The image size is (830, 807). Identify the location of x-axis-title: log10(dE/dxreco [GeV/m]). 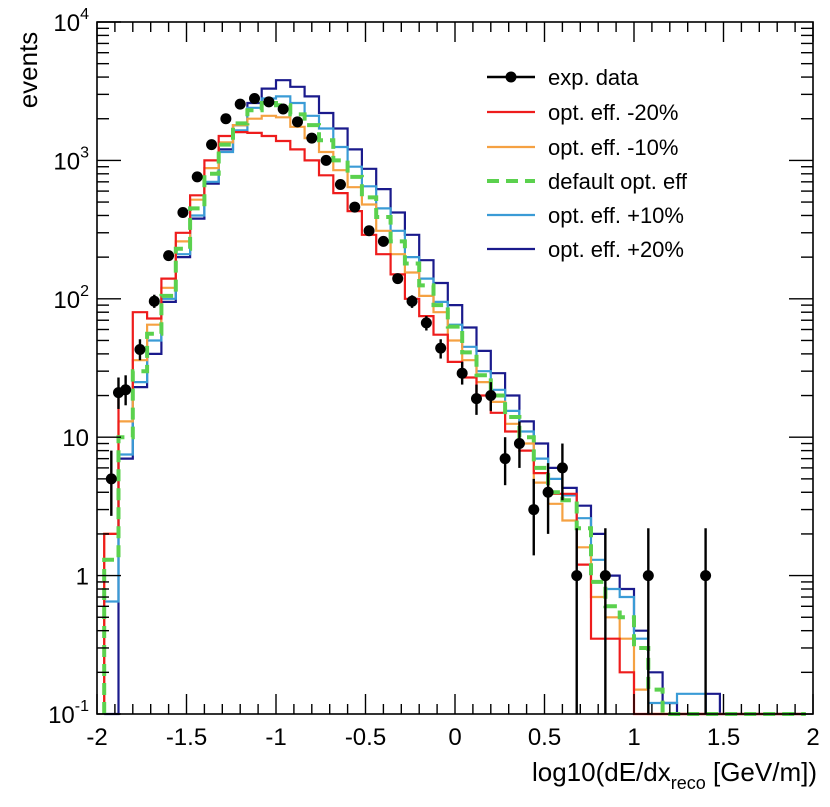
(674, 775).